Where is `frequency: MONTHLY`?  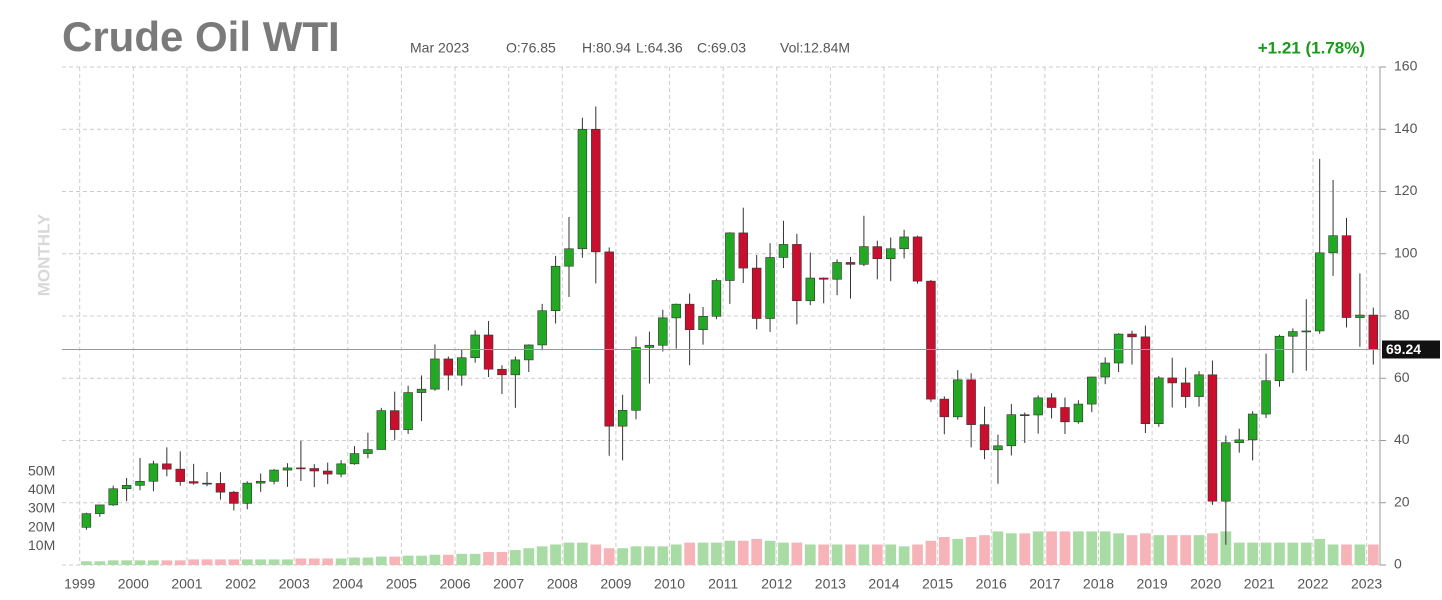 frequency: MONTHLY is located at coordinates (43, 254).